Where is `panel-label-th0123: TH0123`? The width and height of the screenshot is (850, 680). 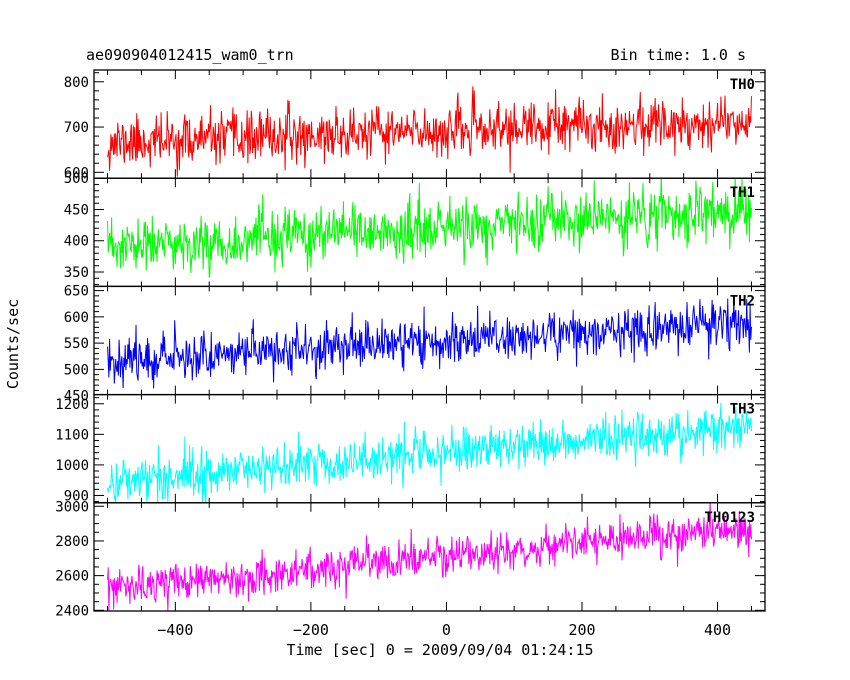 panel-label-th0123: TH0123 is located at coordinates (729, 518).